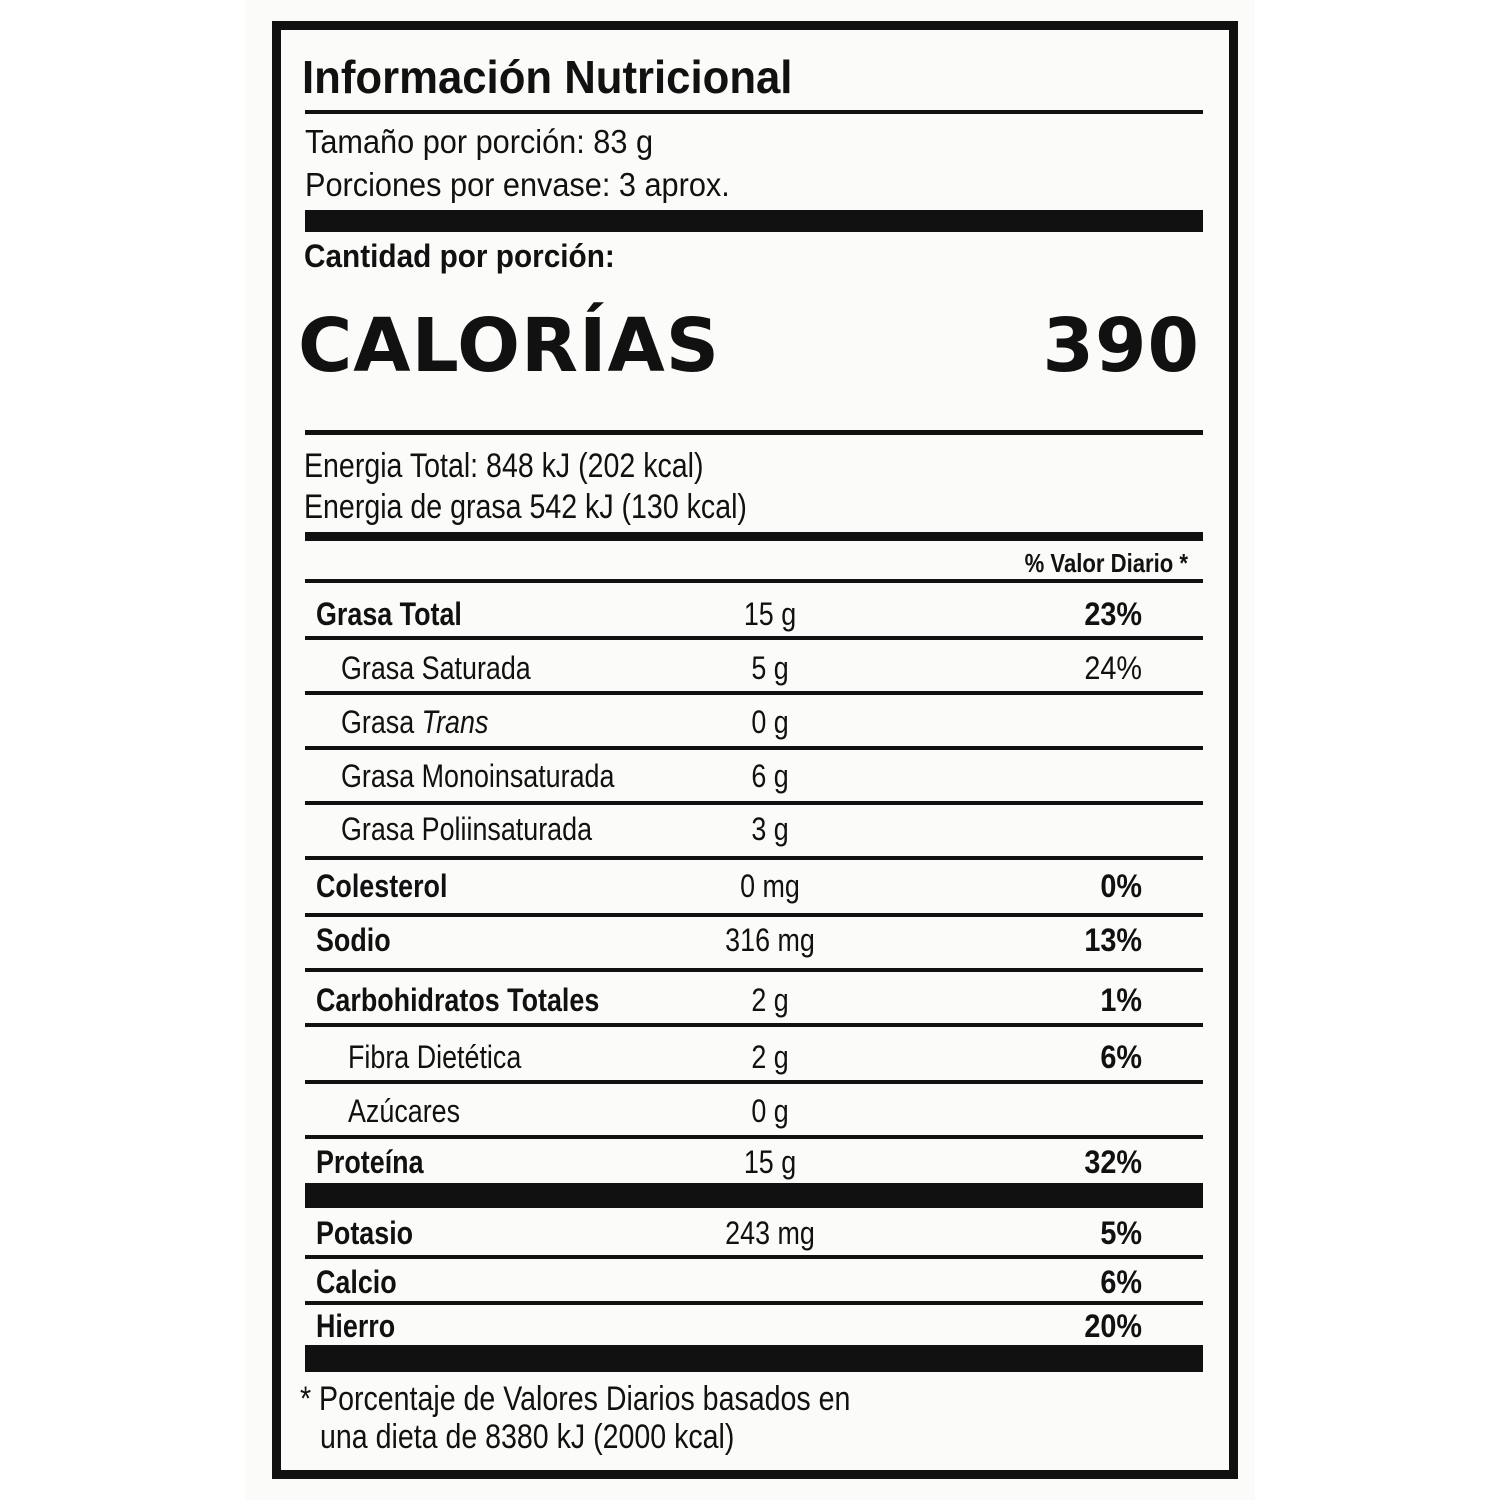 Image resolution: width=1500 pixels, height=1500 pixels. I want to click on nutrient-amount: 316 mg, so click(770, 940).